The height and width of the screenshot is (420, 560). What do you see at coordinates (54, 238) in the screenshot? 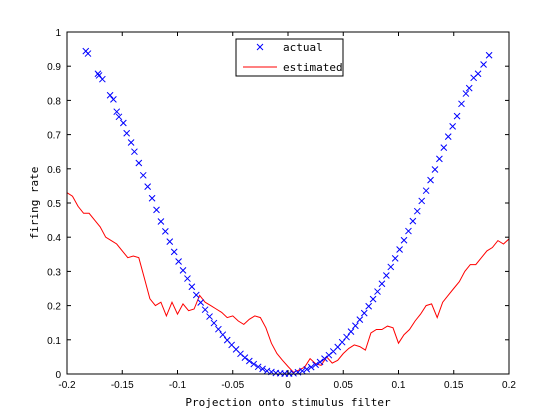
I see `y-tick-label: 0.4` at bounding box center [54, 238].